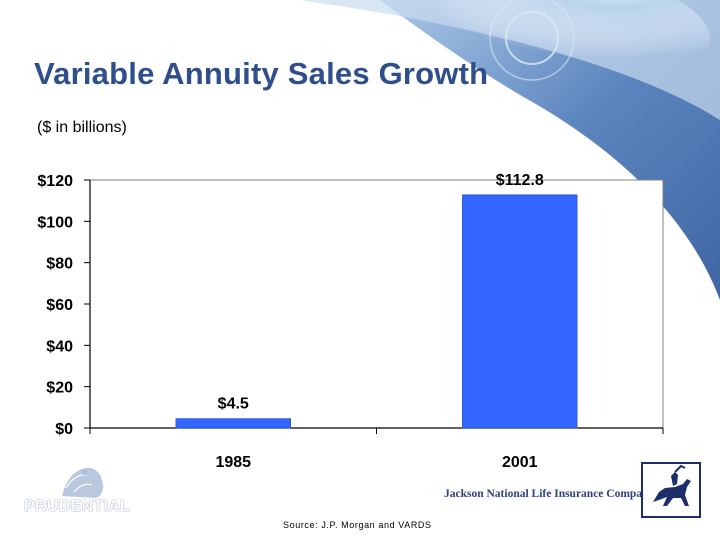 This screenshot has height=540, width=720. Describe the element at coordinates (77, 506) in the screenshot. I see `prudential-wordmark: PRUDENTIAL` at that location.